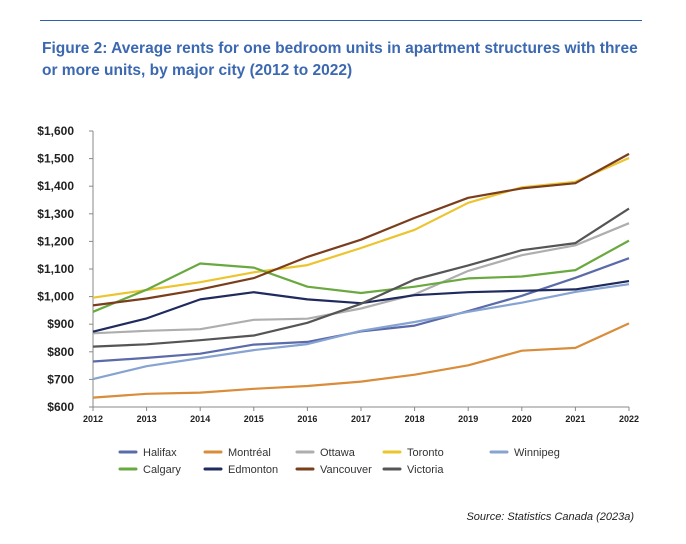 The height and width of the screenshot is (544, 686). What do you see at coordinates (425, 453) in the screenshot?
I see `legend-label: Toronto` at bounding box center [425, 453].